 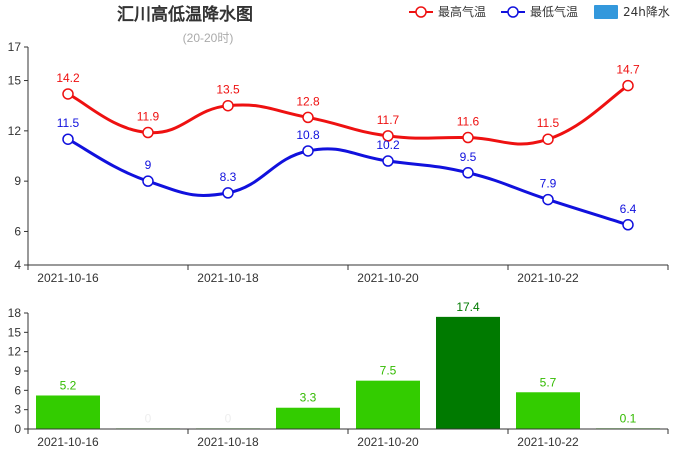 I want to click on data-label-min-temp: 8.3, so click(x=228, y=177).